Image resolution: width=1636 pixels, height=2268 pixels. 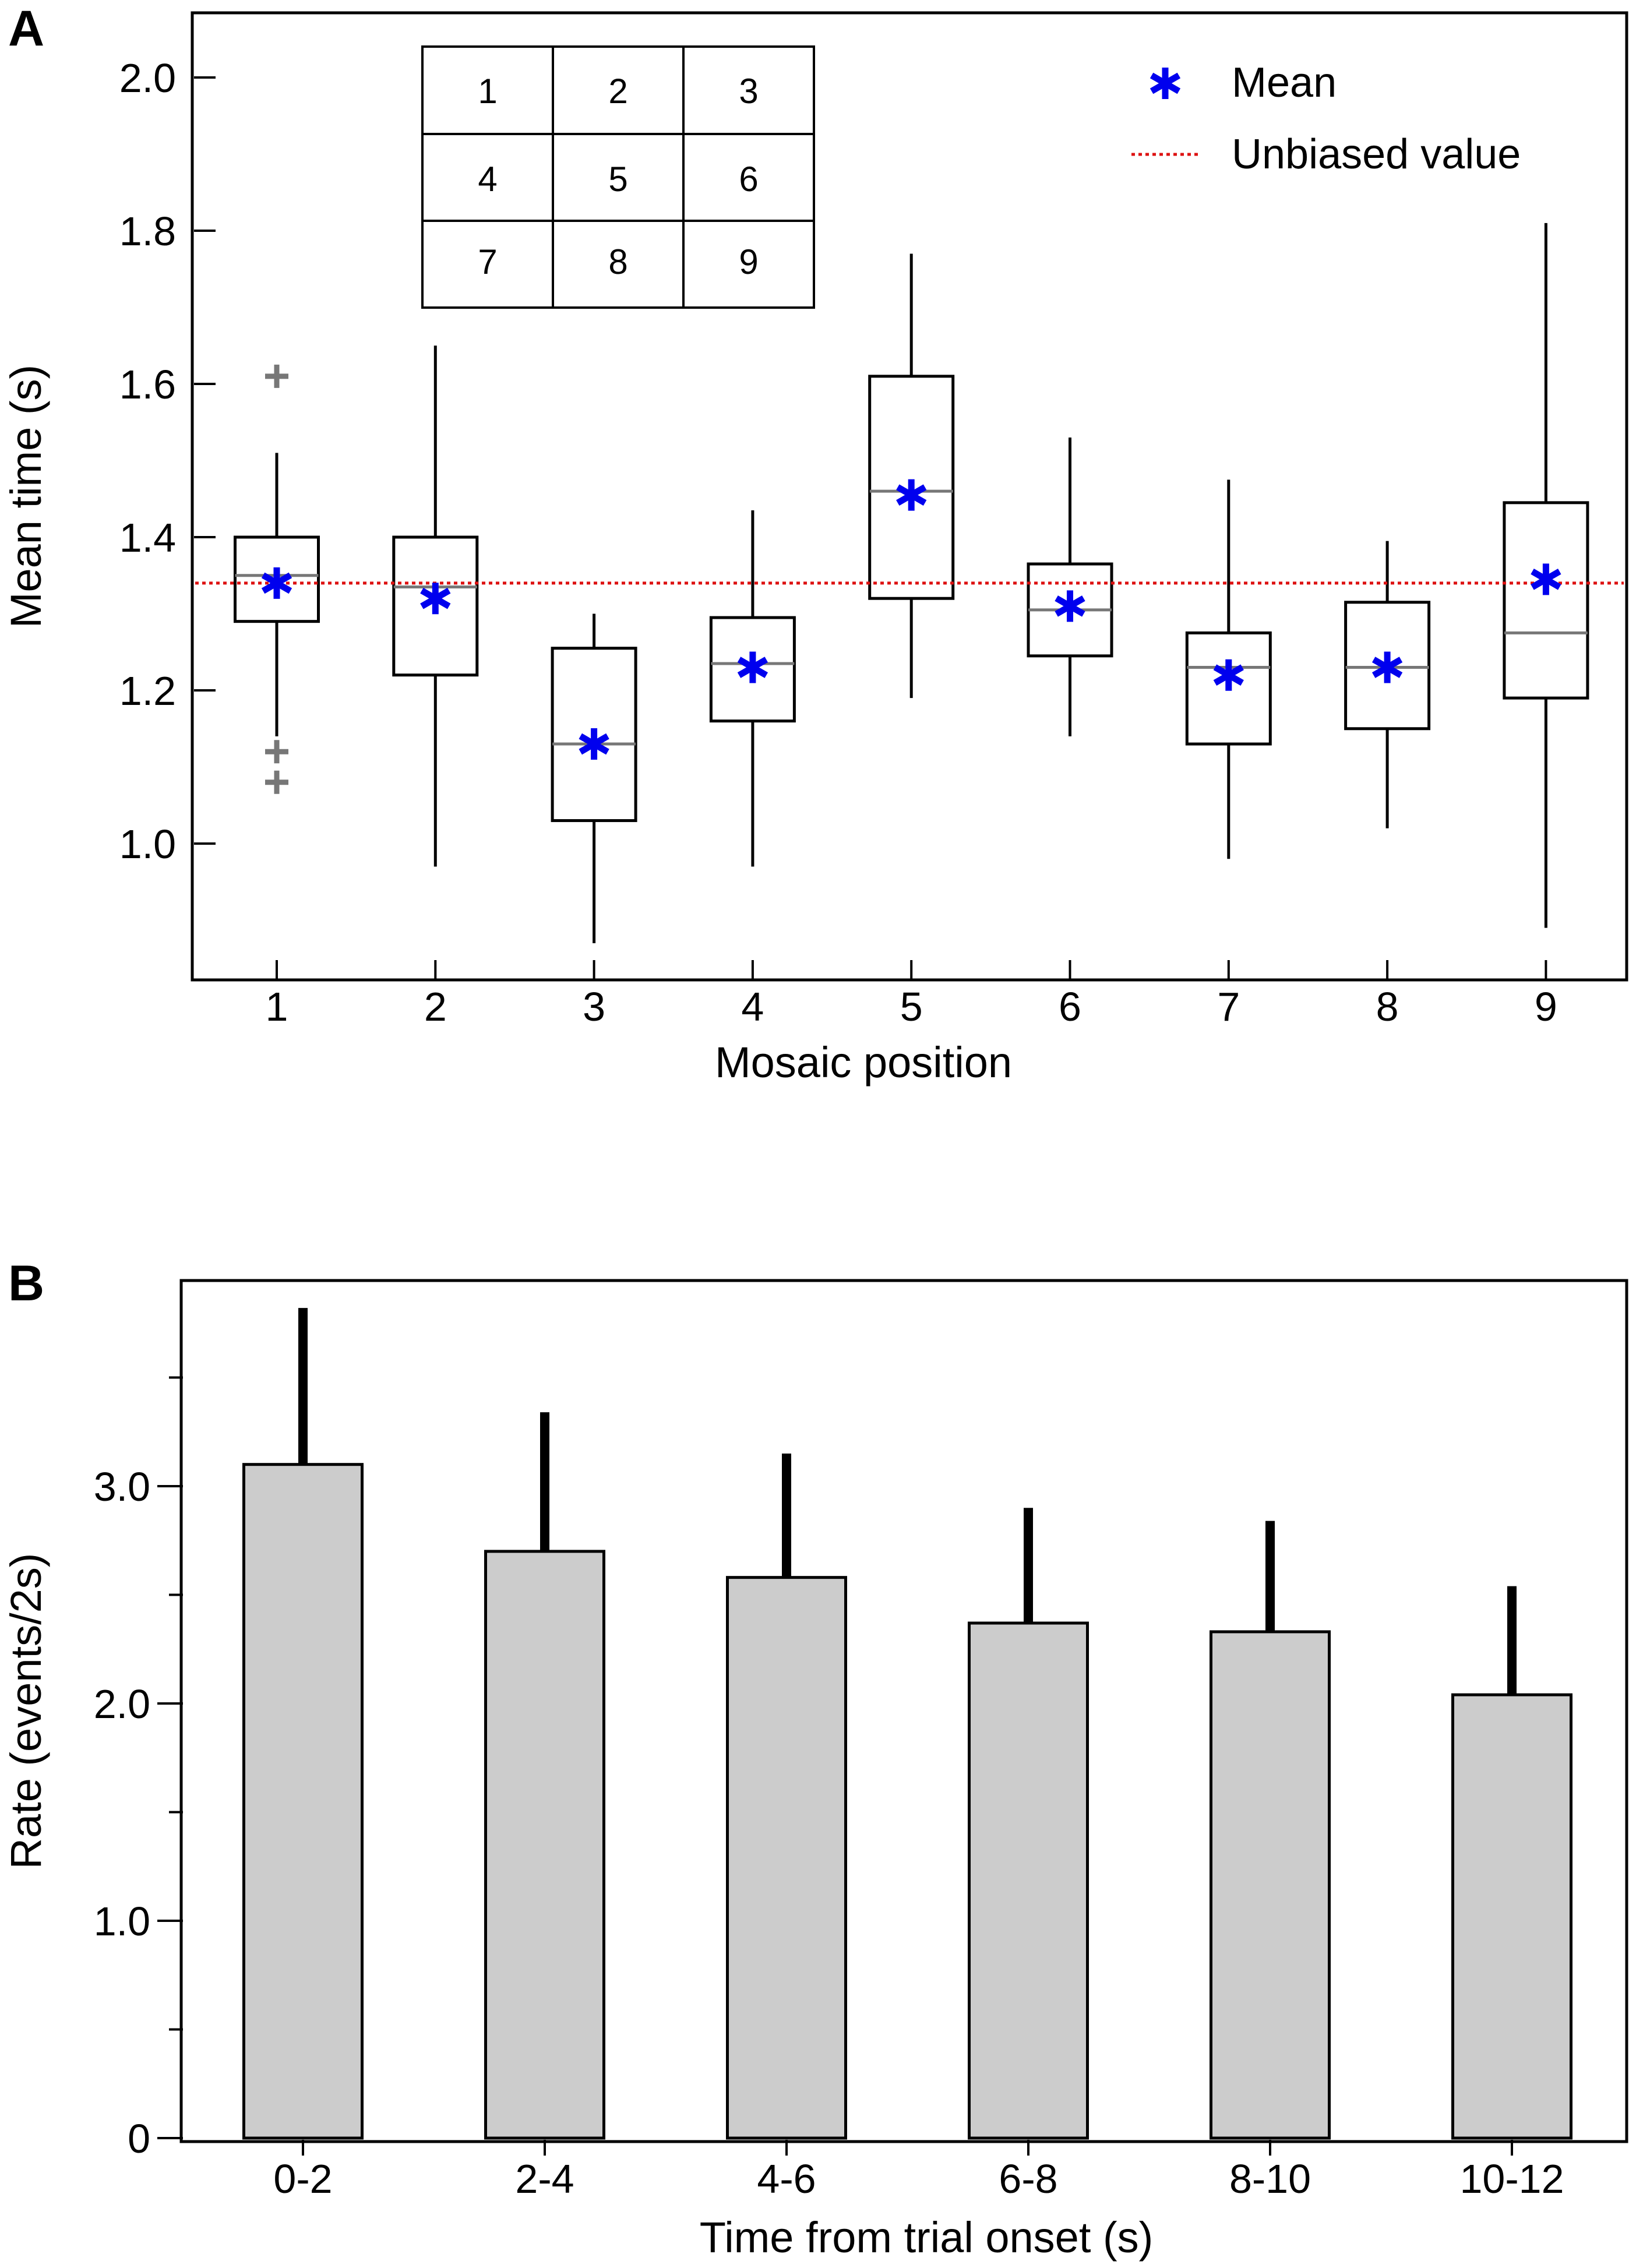 What do you see at coordinates (1270, 2179) in the screenshot?
I see `panel-b-x-tick-label: 8-10` at bounding box center [1270, 2179].